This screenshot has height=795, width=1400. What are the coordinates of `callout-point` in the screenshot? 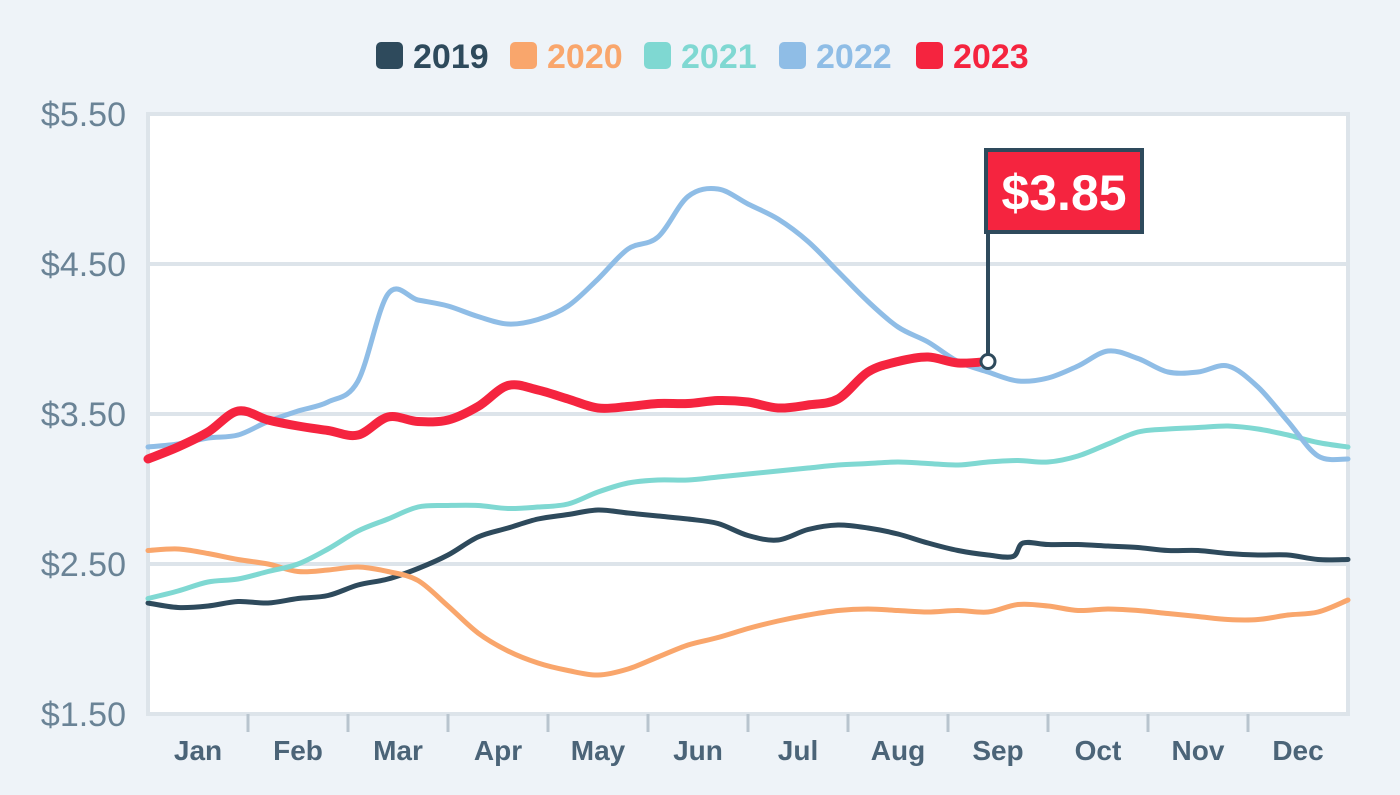 It's located at (988, 361).